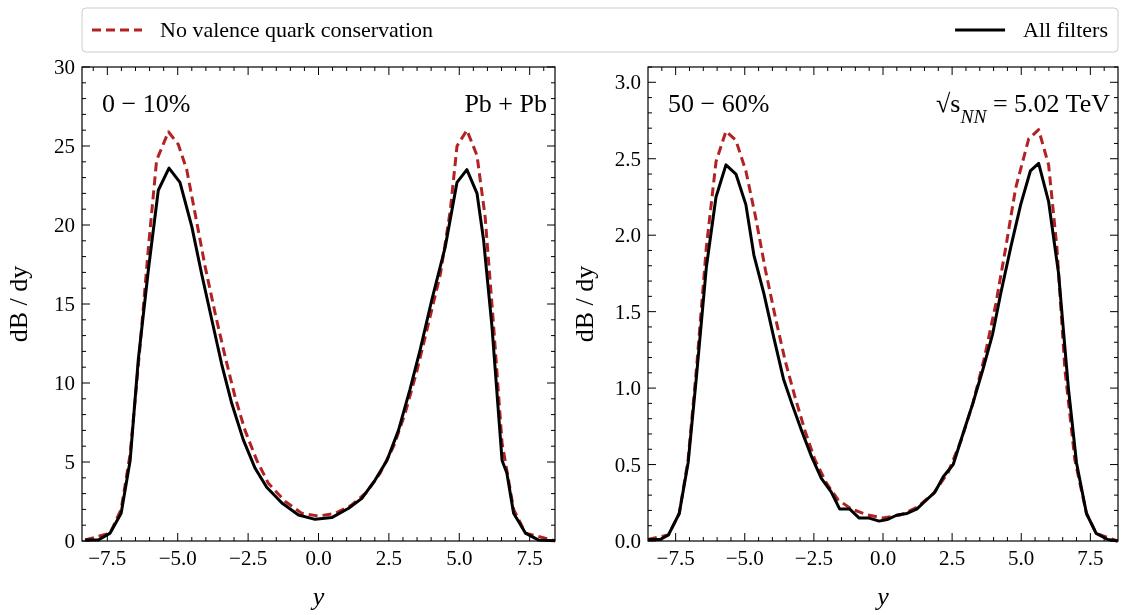 The height and width of the screenshot is (615, 1126). I want to click on y-tick-label: 2.0, so click(627, 235).